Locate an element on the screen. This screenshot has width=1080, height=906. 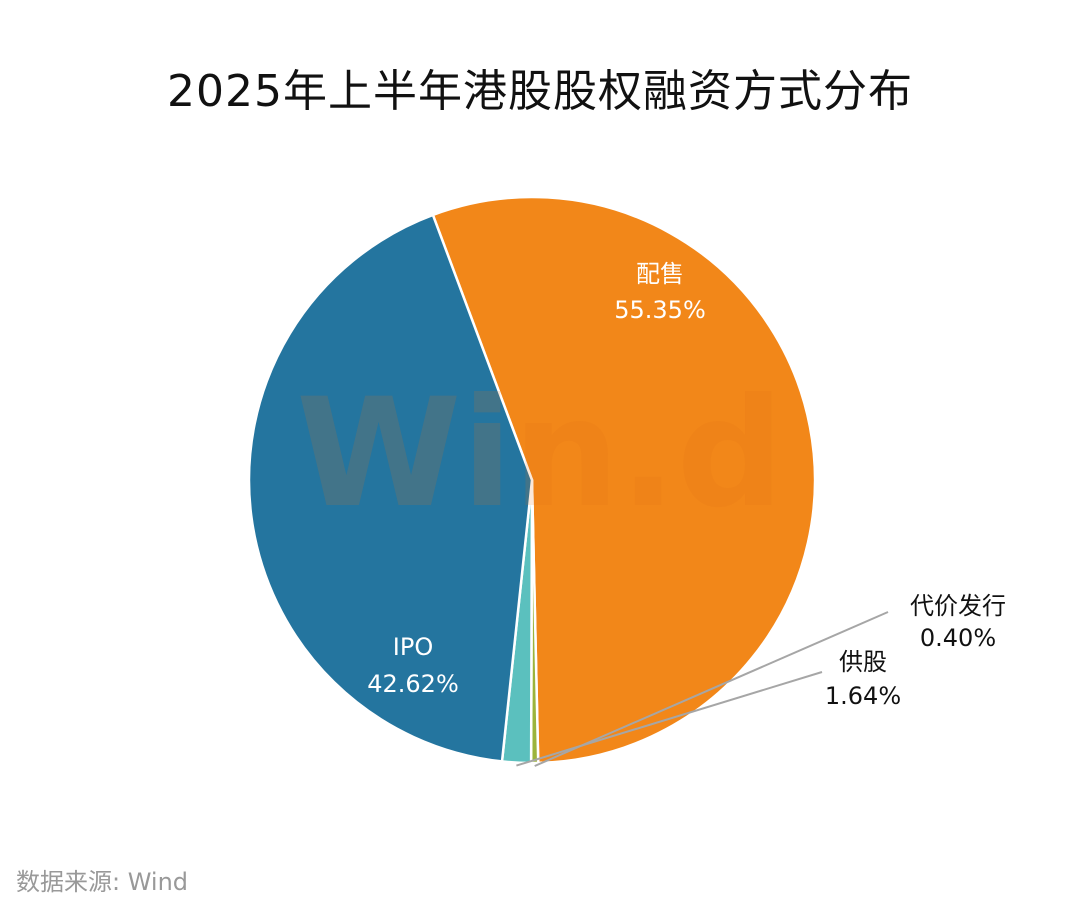
slice-label-value: 0.40% is located at coordinates (958, 638).